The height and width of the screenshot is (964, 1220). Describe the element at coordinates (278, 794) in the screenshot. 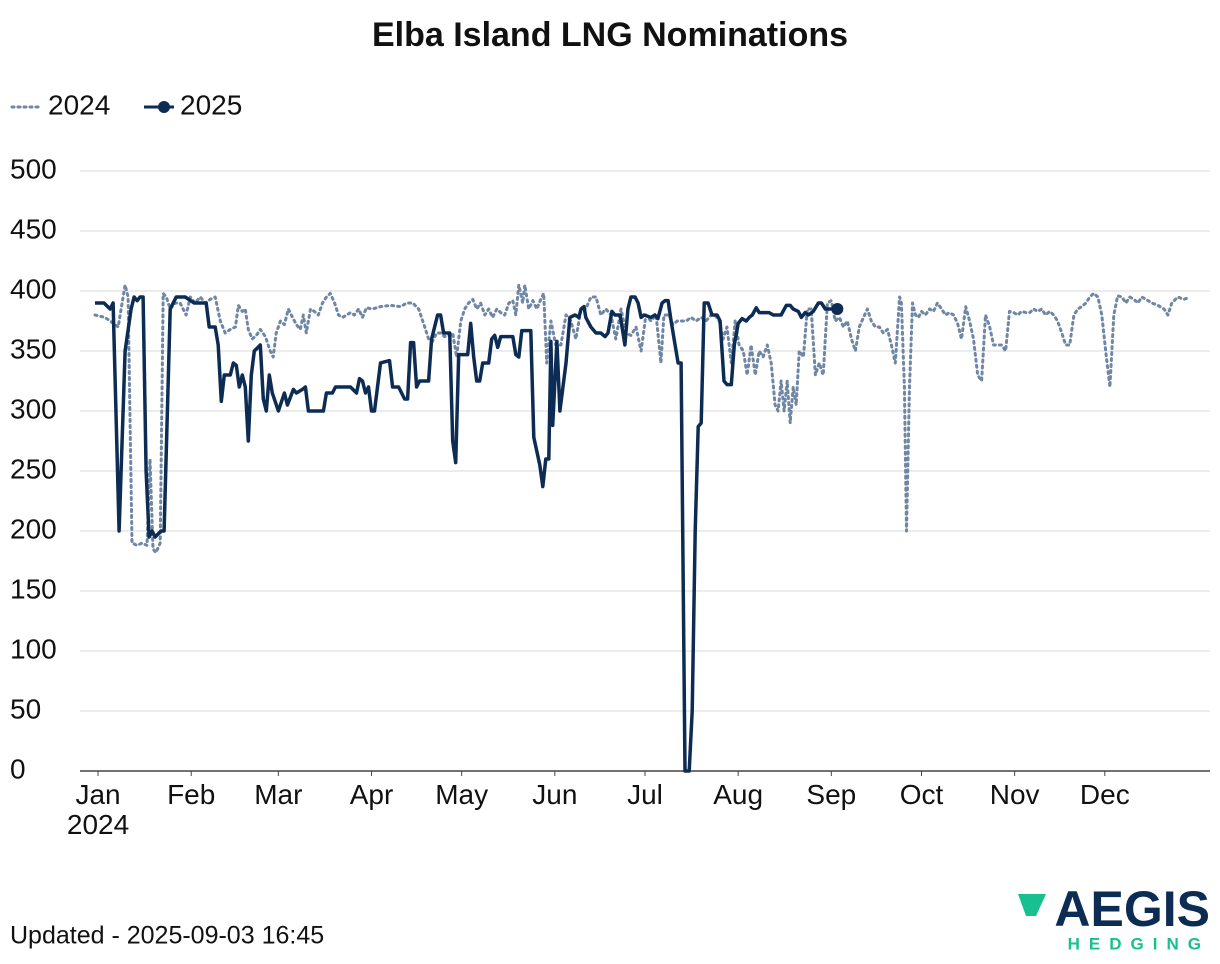

I see `x-tick-label: Mar` at that location.